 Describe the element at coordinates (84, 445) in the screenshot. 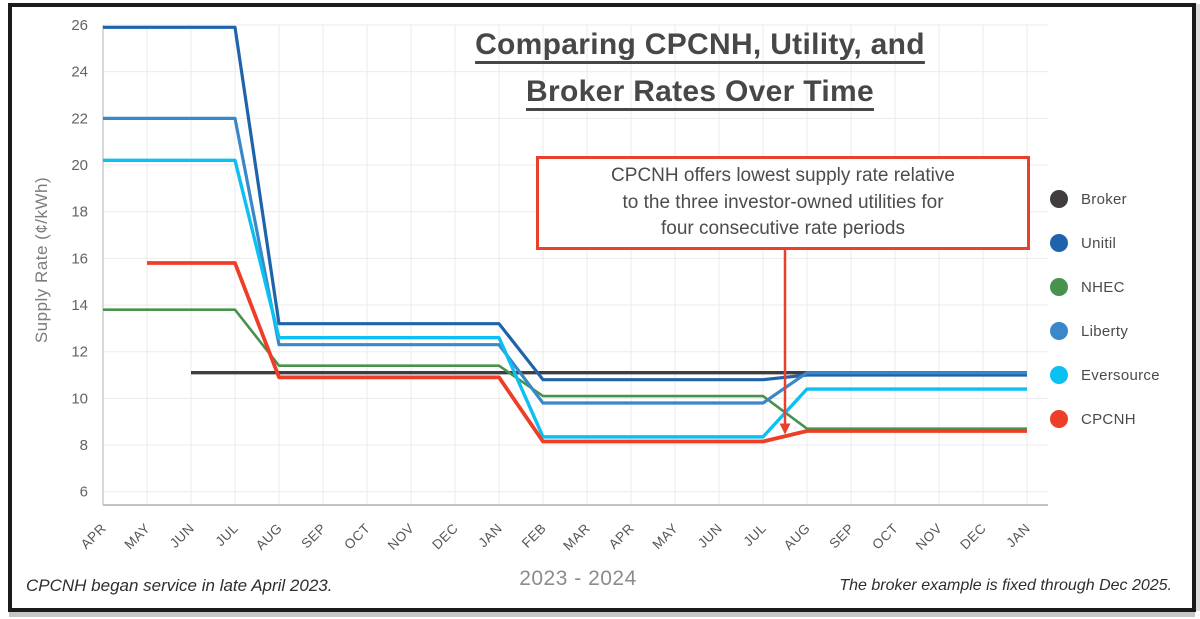

I see `svg-text: 8` at that location.